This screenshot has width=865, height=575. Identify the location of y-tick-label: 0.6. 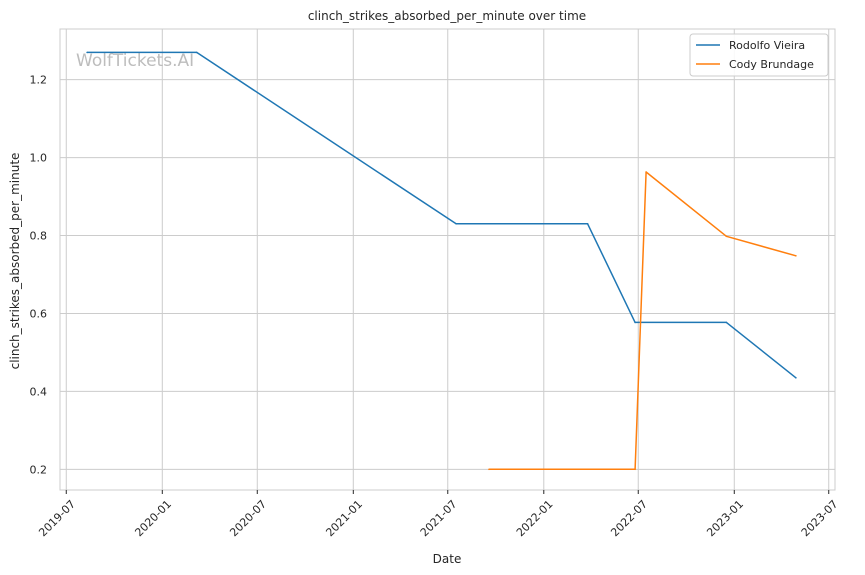
(39, 313).